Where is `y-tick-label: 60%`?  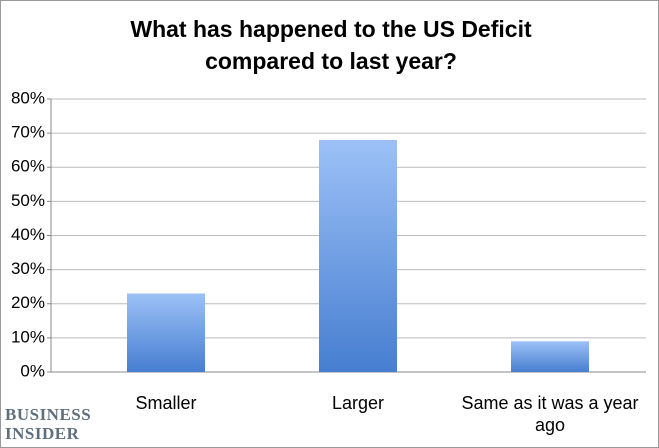
y-tick-label: 60% is located at coordinates (28, 166).